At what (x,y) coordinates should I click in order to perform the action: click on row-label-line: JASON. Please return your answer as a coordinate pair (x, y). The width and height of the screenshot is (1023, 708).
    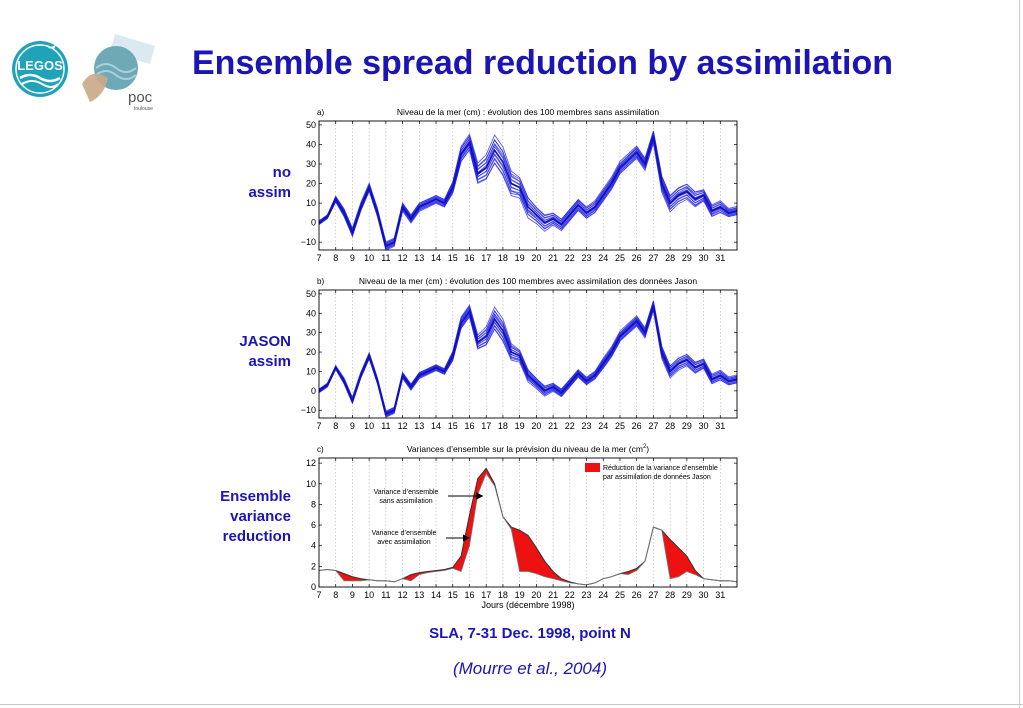
    Looking at the image, I should click on (265, 341).